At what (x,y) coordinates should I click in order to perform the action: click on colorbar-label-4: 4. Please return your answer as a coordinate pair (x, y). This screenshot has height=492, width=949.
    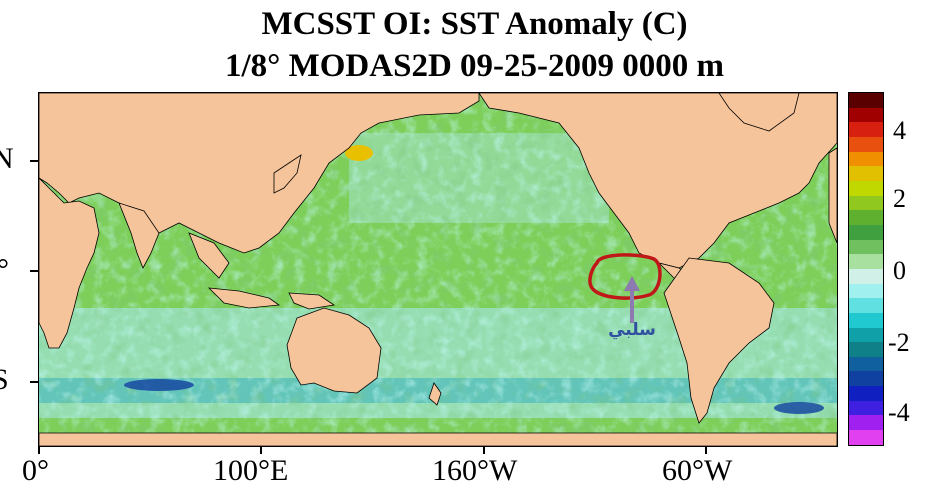
    Looking at the image, I should click on (899, 130).